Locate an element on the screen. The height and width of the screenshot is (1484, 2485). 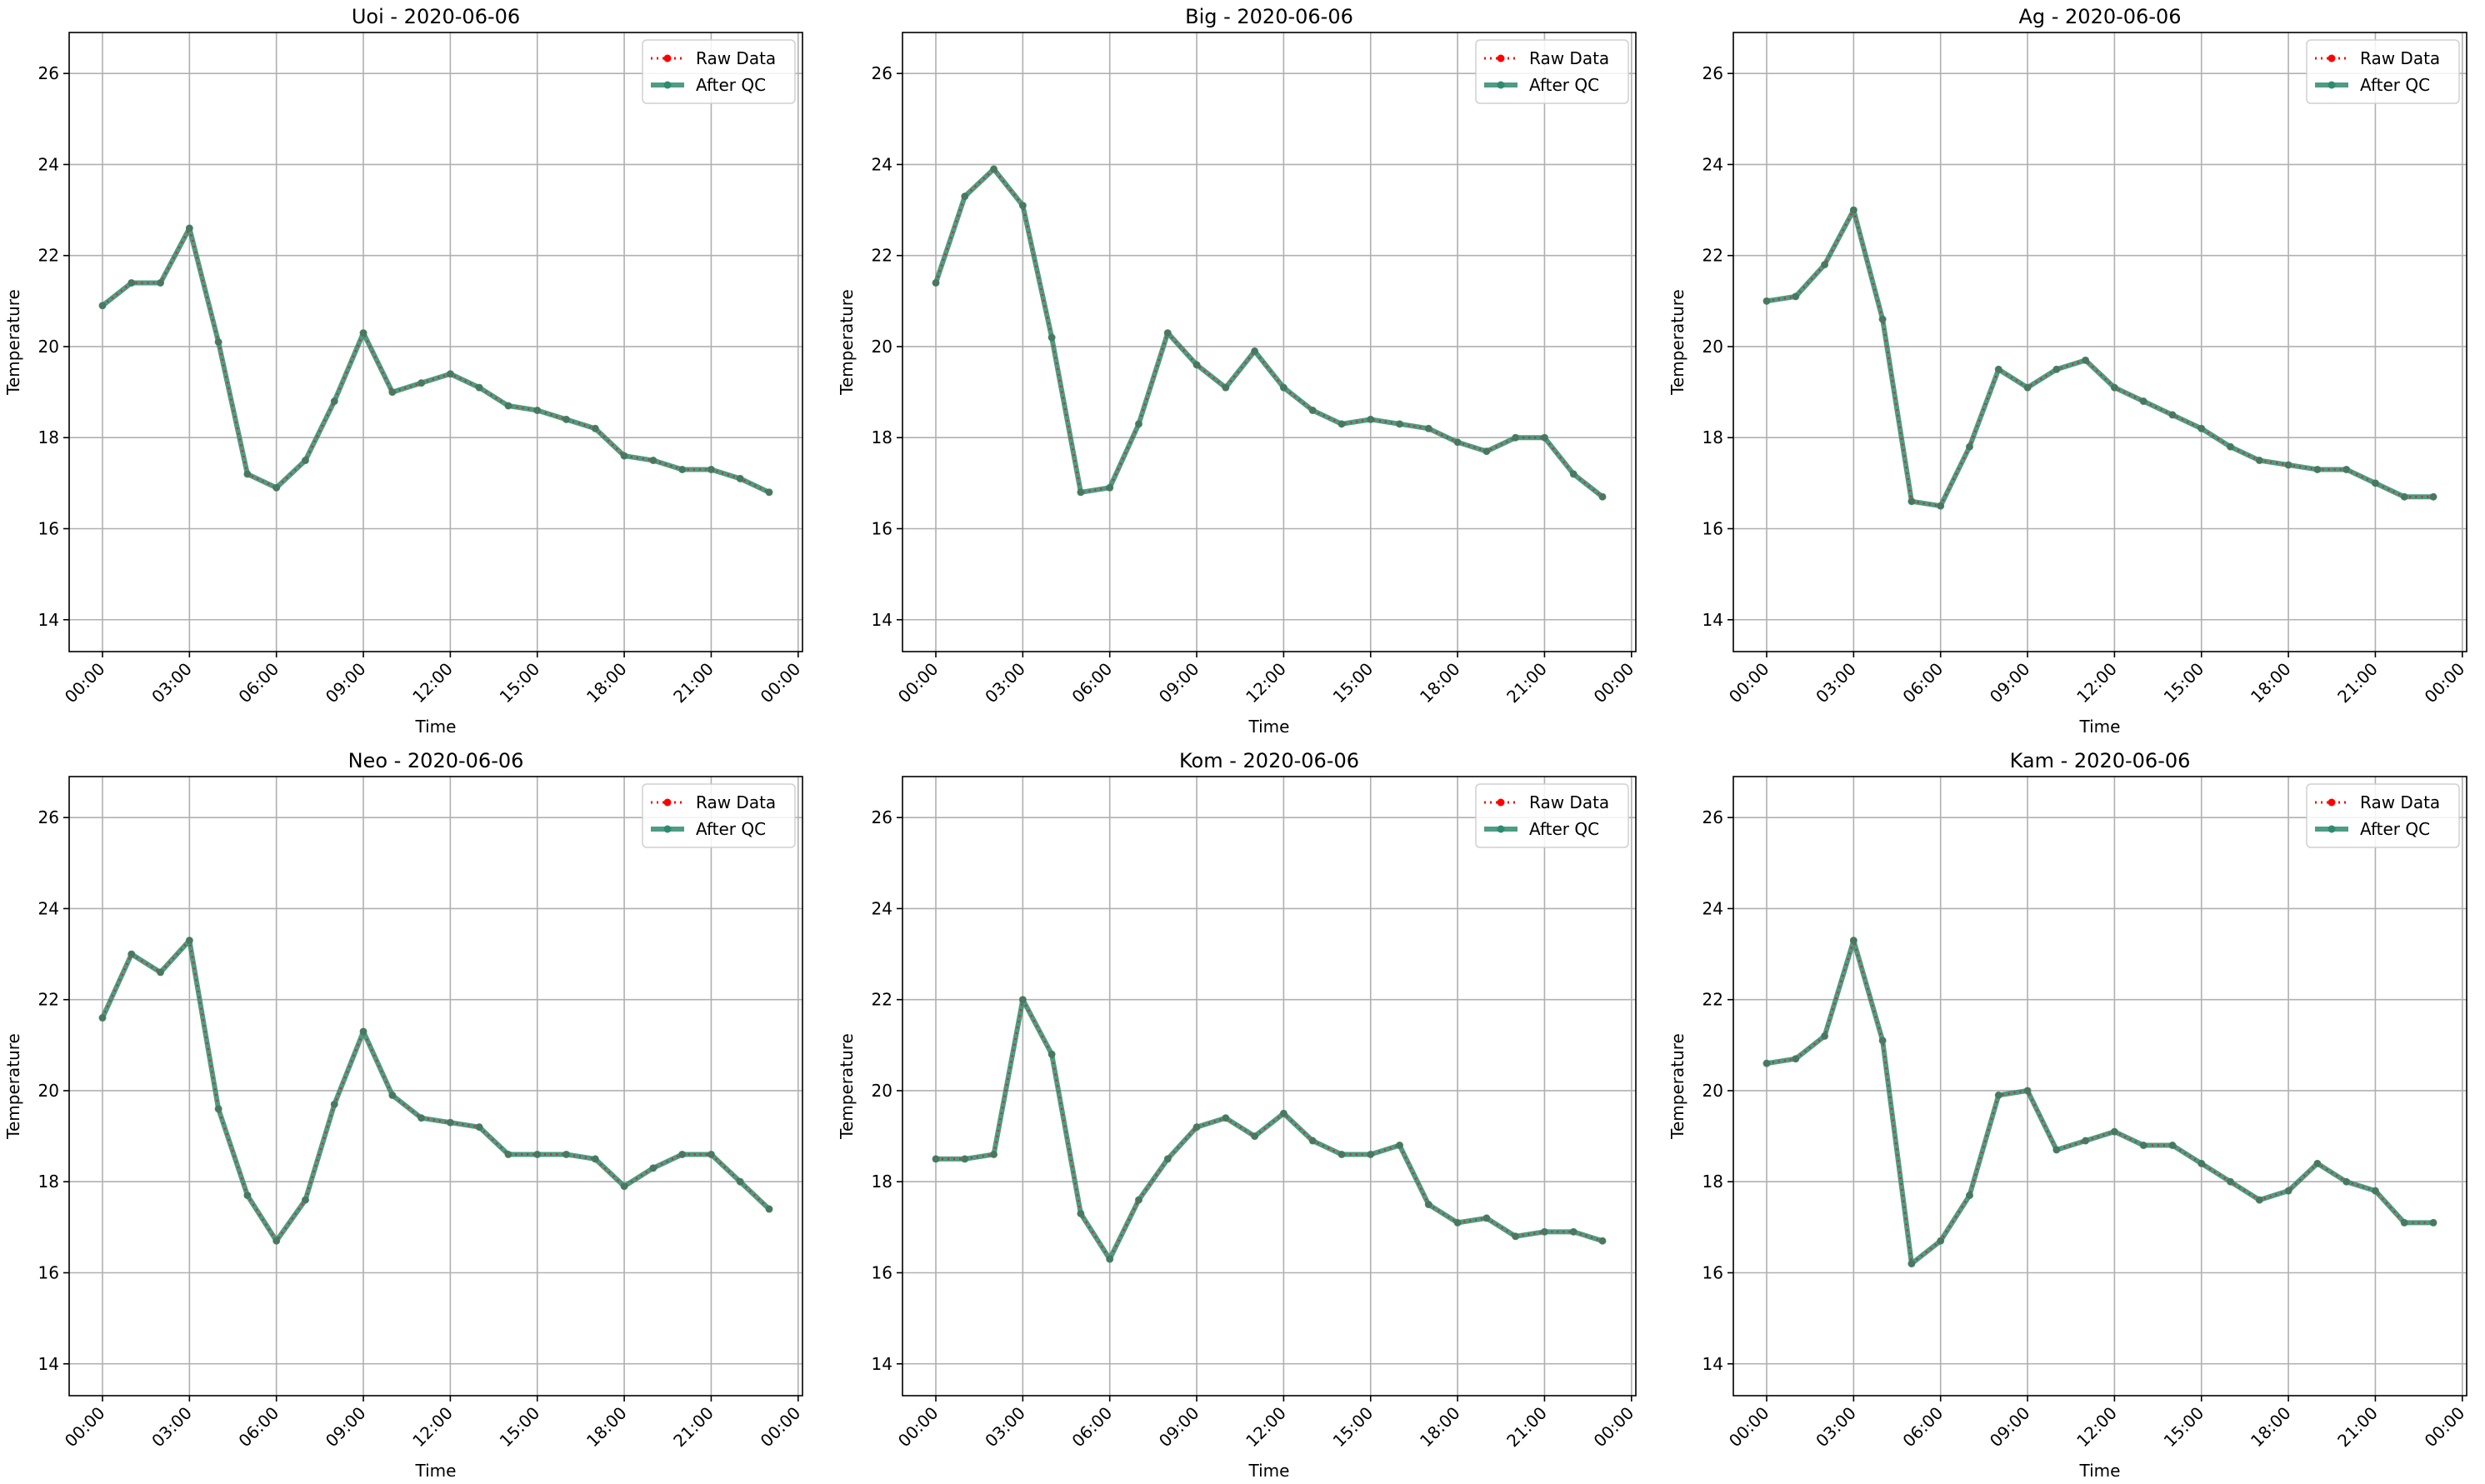
plot-area is located at coordinates (1269, 1086).